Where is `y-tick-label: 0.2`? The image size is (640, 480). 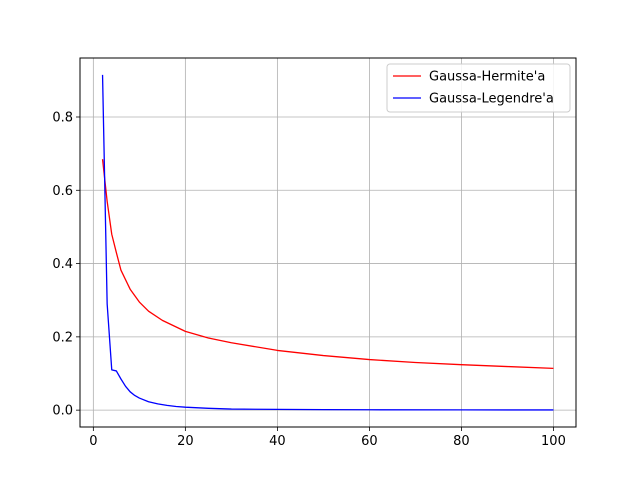
y-tick-label: 0.2 is located at coordinates (62, 337).